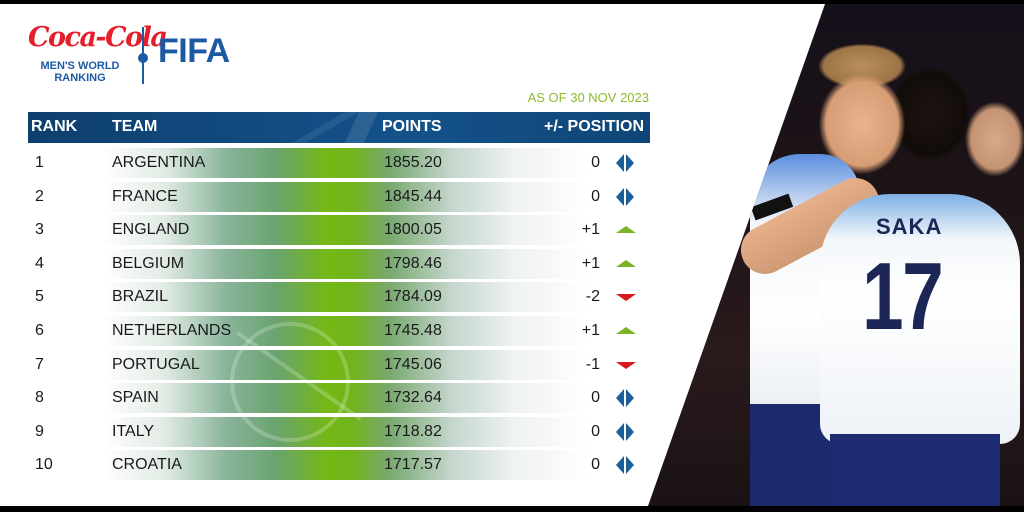 This screenshot has height=512, width=1024. Describe the element at coordinates (39, 398) in the screenshot. I see `rank-cell: 8` at that location.